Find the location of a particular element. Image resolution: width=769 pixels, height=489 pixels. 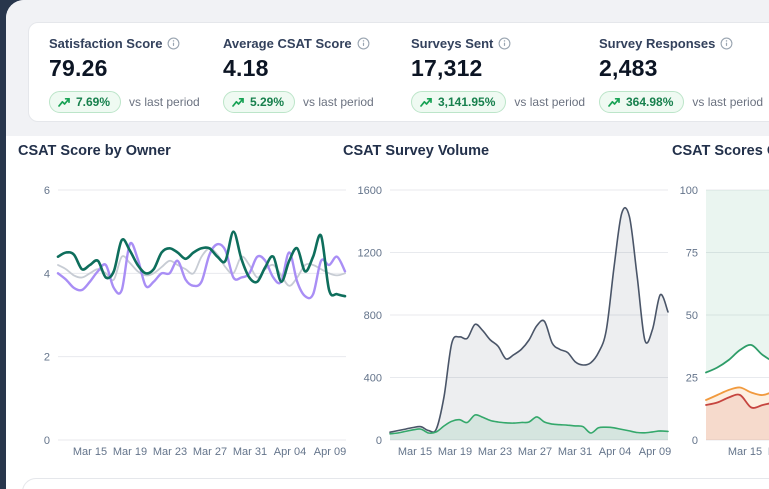

kpi-value: 17,312 is located at coordinates (447, 68).